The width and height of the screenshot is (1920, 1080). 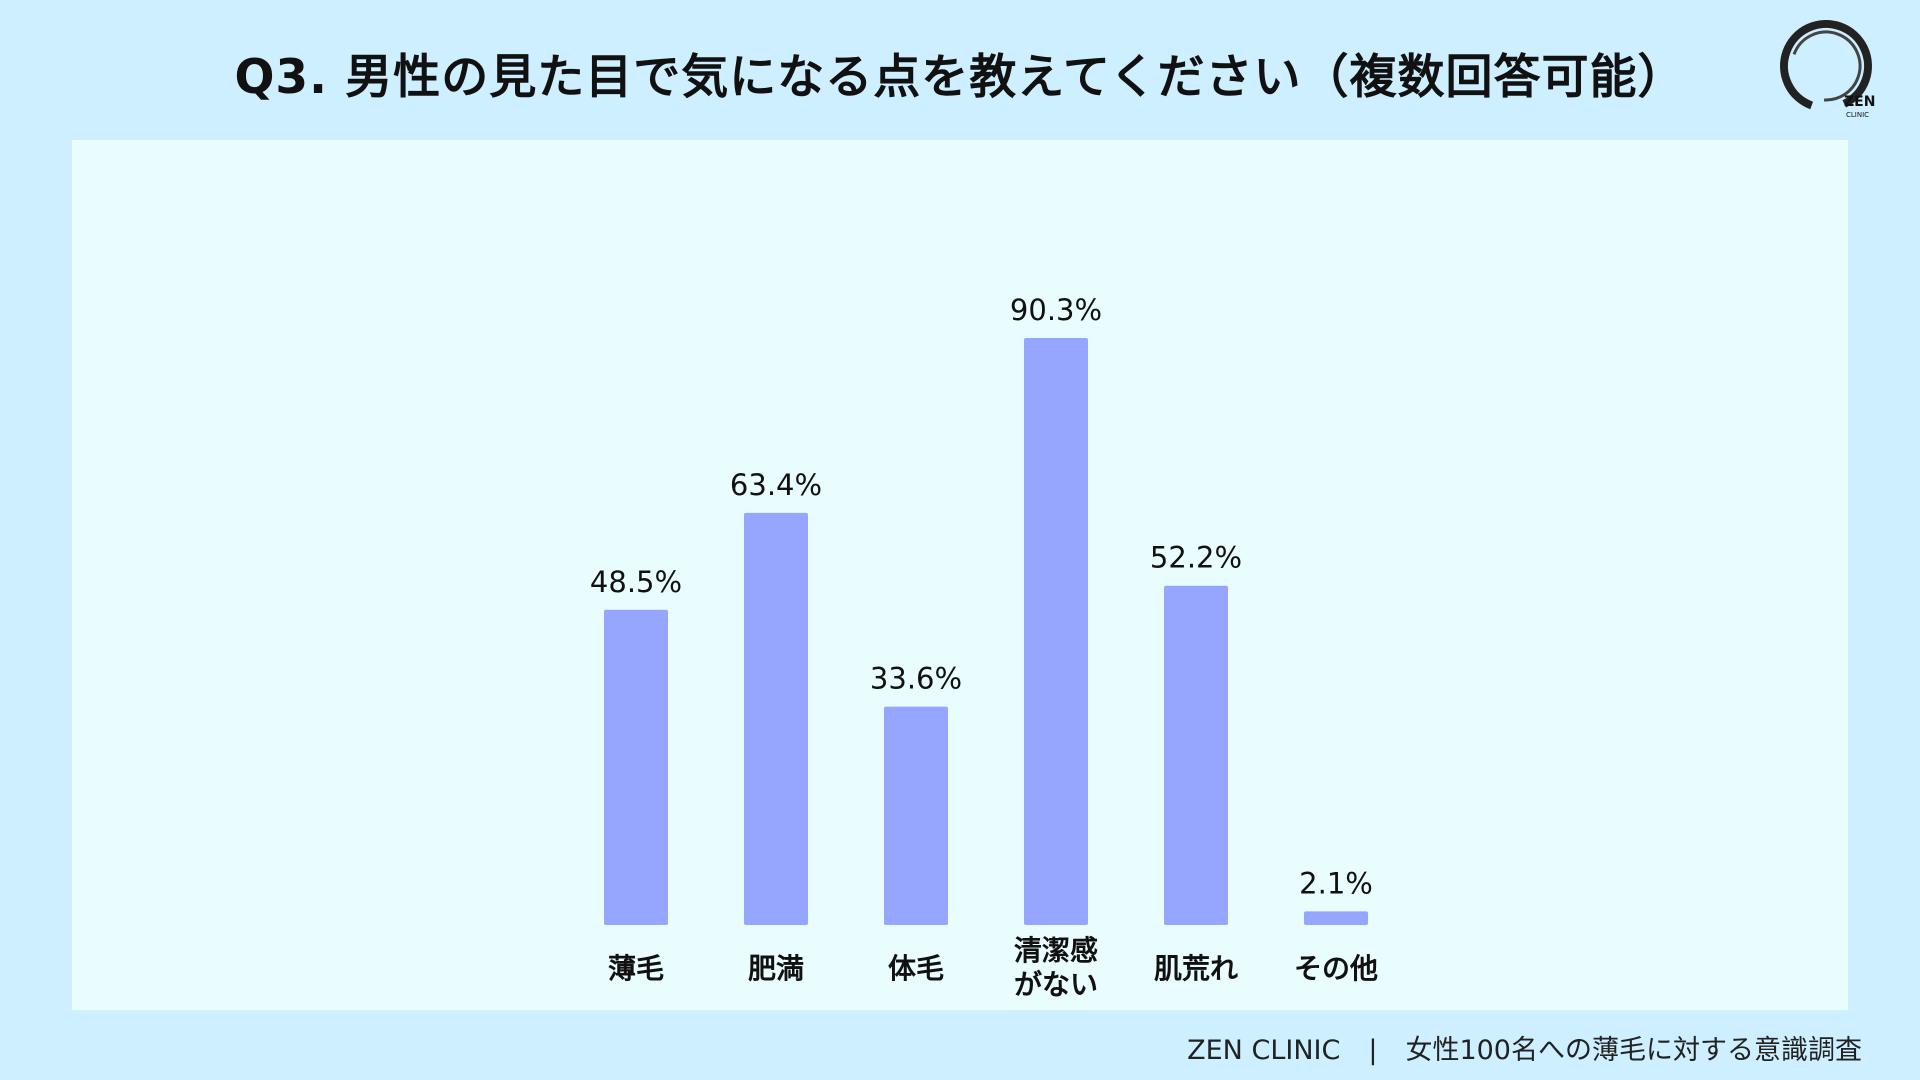 I want to click on footer-survey-title: 女性100名への薄毛に対する意識調査, so click(x=1633, y=1050).